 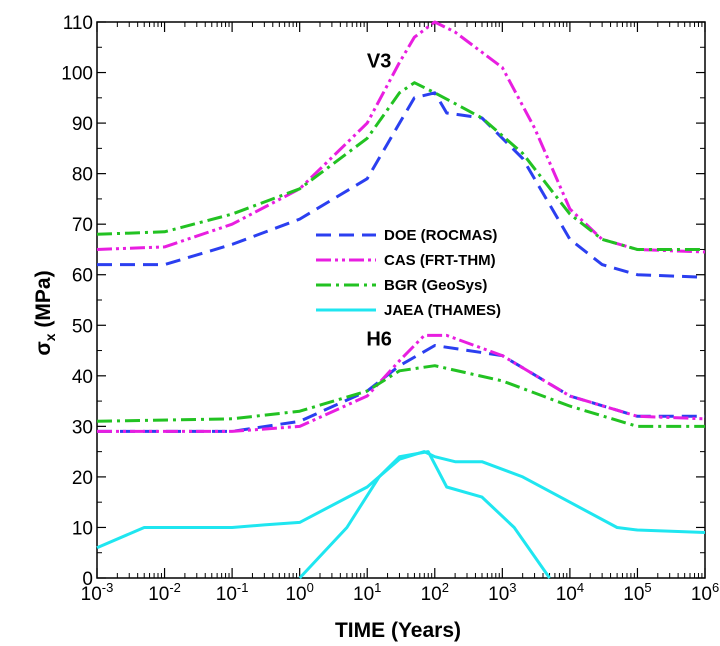 I want to click on x-axis-title: TIME (Years), so click(x=398, y=630).